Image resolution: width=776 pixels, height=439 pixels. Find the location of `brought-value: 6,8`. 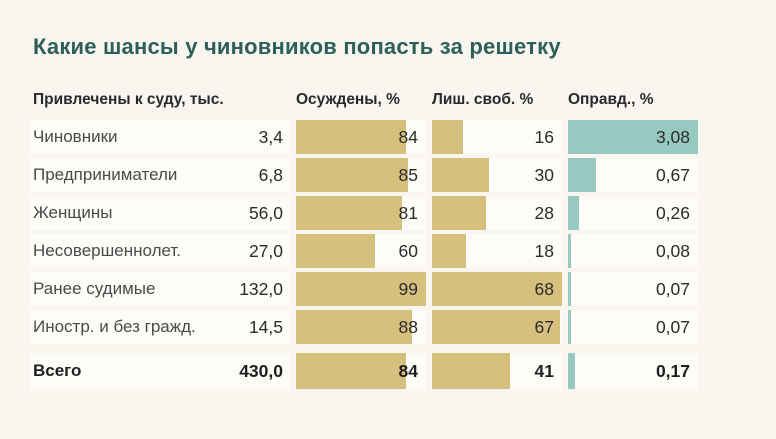

brought-value: 6,8 is located at coordinates (270, 174).